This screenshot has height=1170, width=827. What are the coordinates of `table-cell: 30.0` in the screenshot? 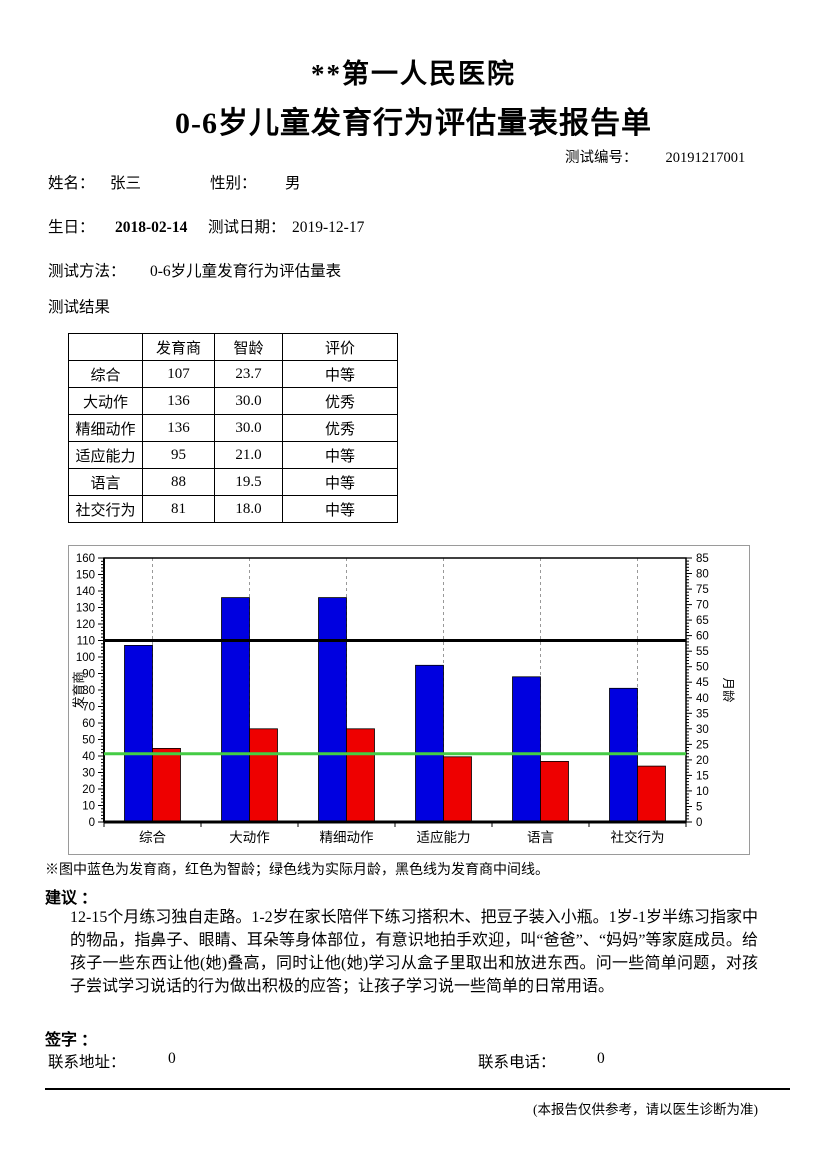 It's located at (248, 401).